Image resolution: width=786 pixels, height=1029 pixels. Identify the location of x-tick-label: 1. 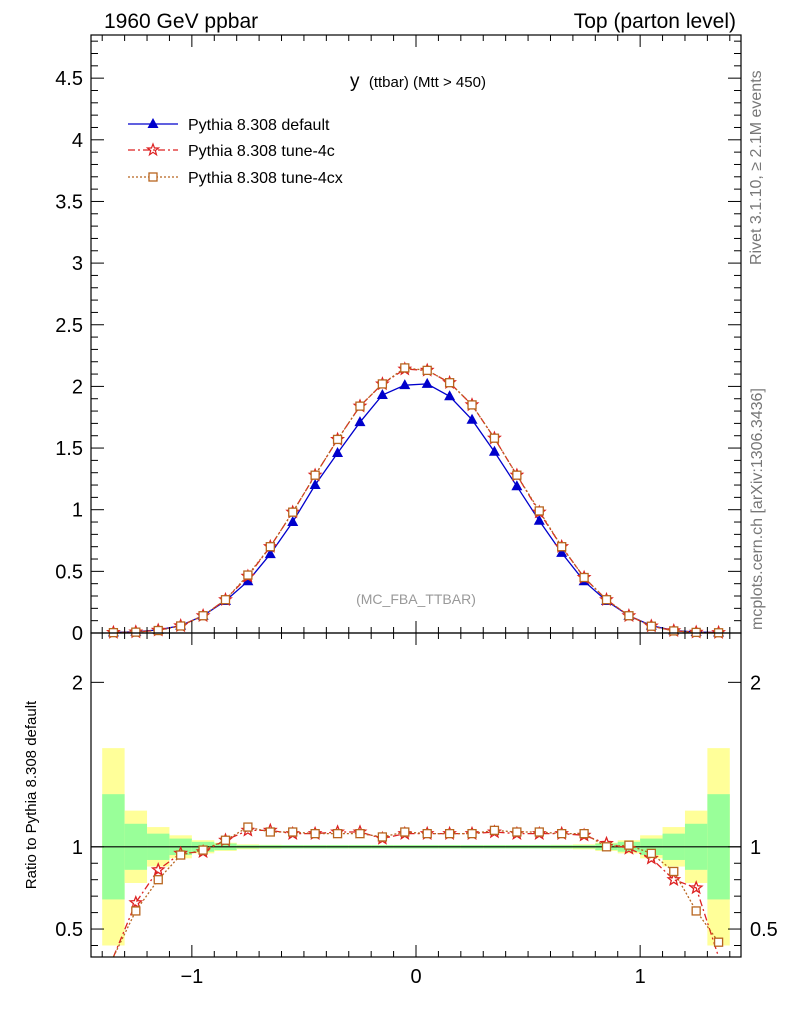
(640, 977).